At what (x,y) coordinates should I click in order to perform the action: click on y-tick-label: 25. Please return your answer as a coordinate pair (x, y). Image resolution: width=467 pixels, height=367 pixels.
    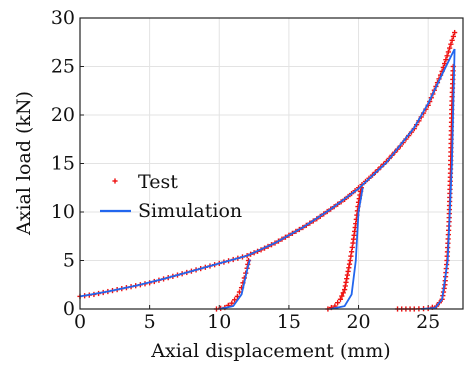
    Looking at the image, I should click on (63, 67).